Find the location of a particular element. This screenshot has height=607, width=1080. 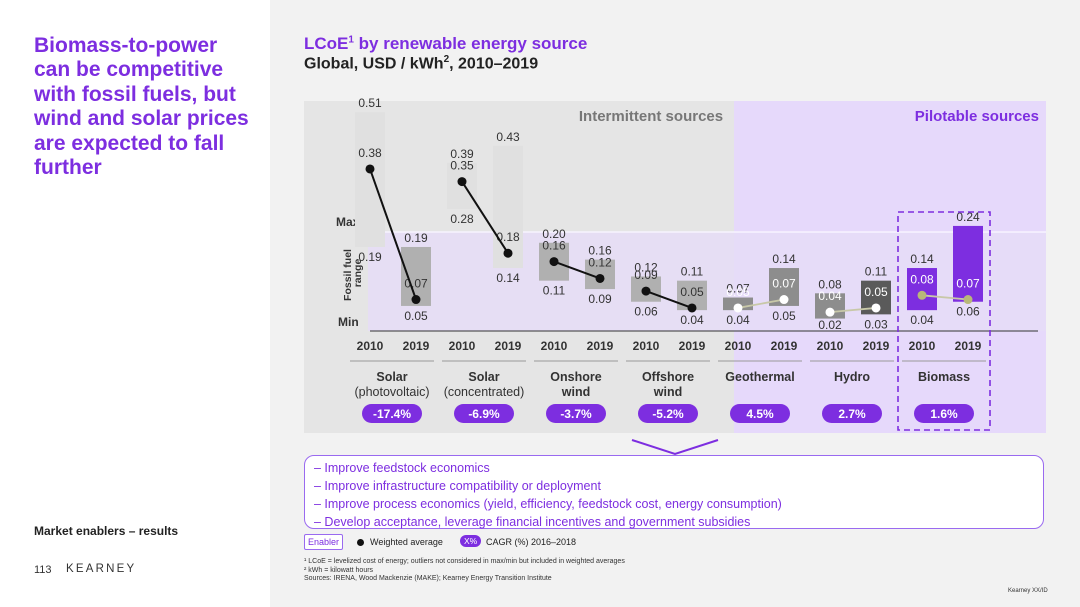

cagr-value: -3.7% is located at coordinates (576, 414).